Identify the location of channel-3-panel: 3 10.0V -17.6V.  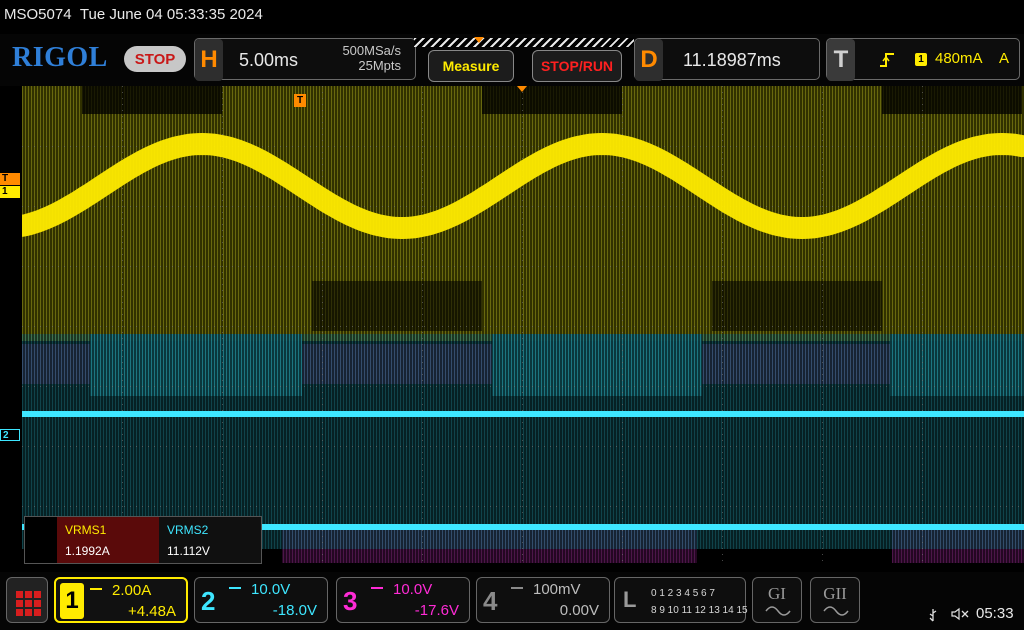
(403, 600).